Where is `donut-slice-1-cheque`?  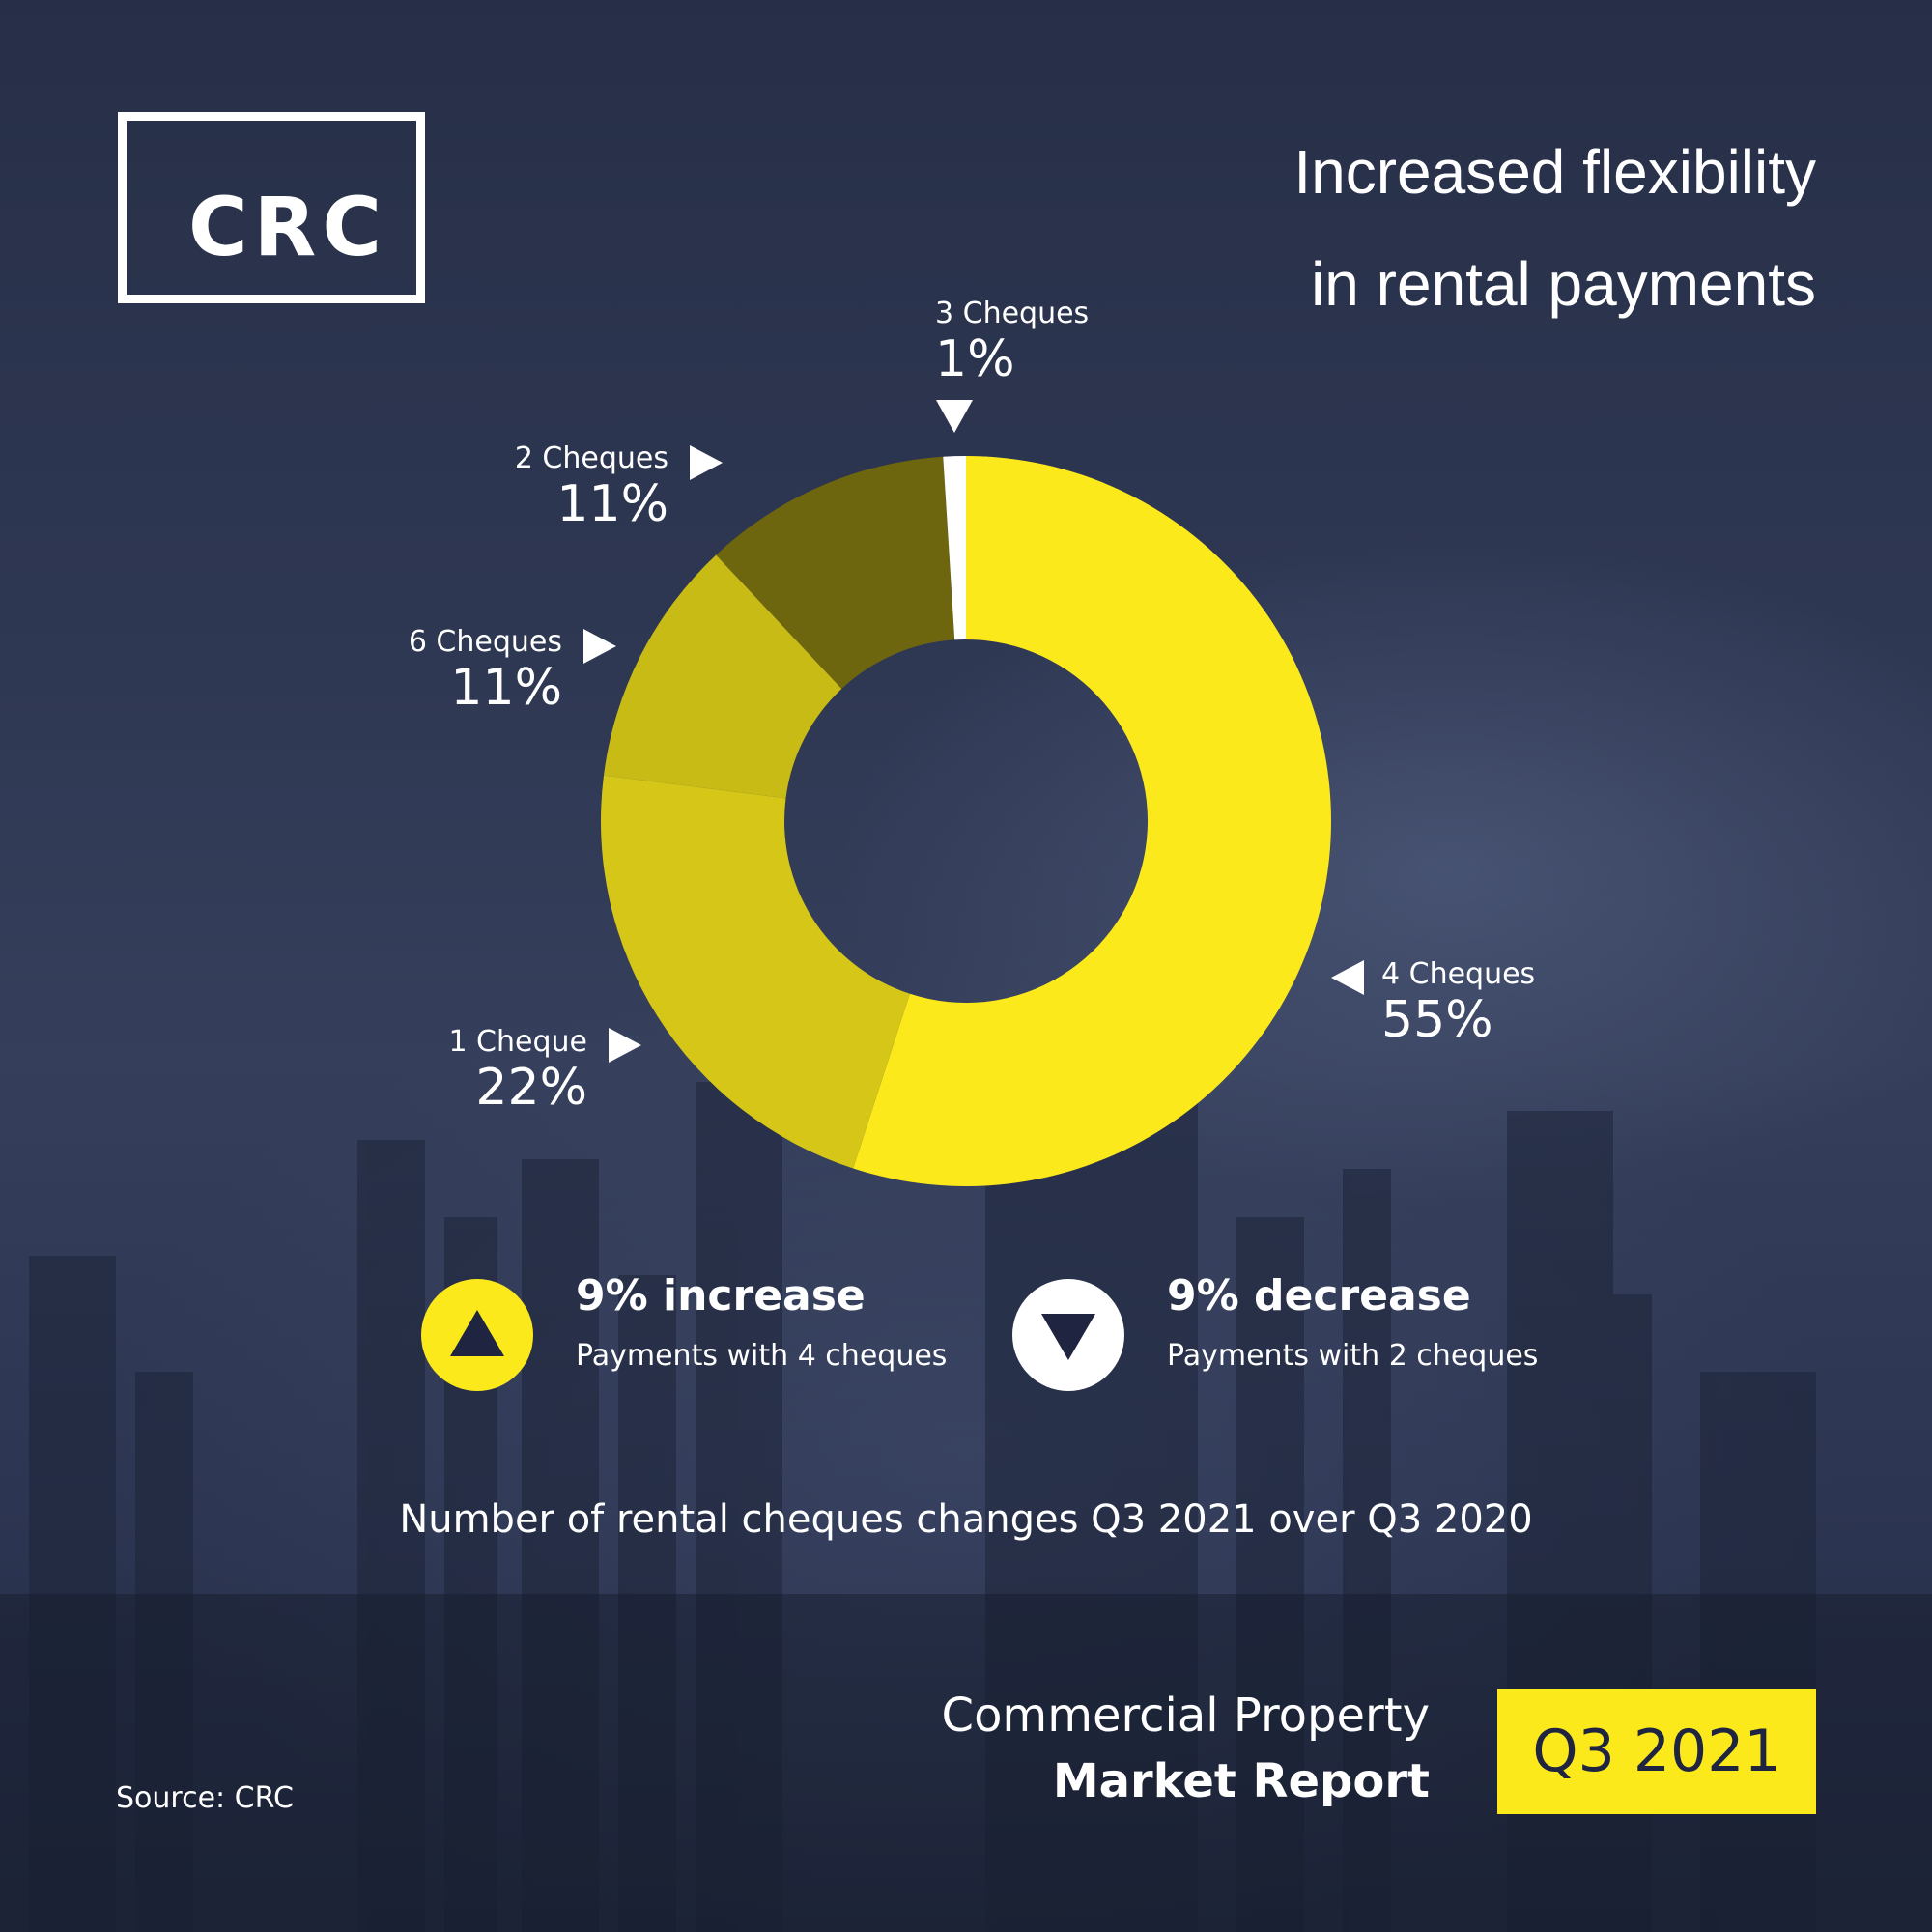 donut-slice-1-cheque is located at coordinates (755, 972).